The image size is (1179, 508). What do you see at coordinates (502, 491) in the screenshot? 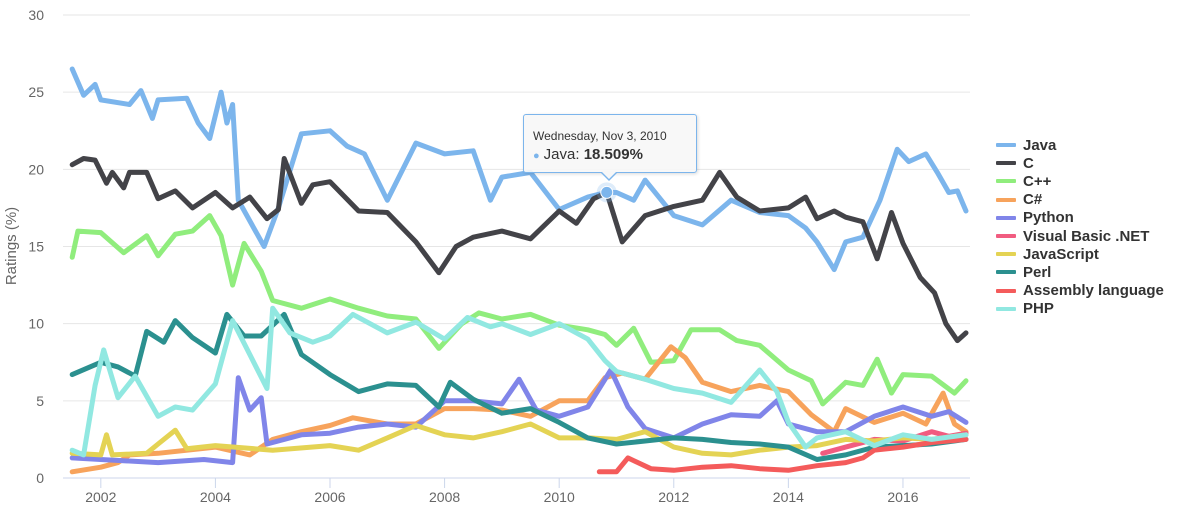
I see `x-axis: 2002 2004 2006 2008 2010 2012 2014 2016` at bounding box center [502, 491].